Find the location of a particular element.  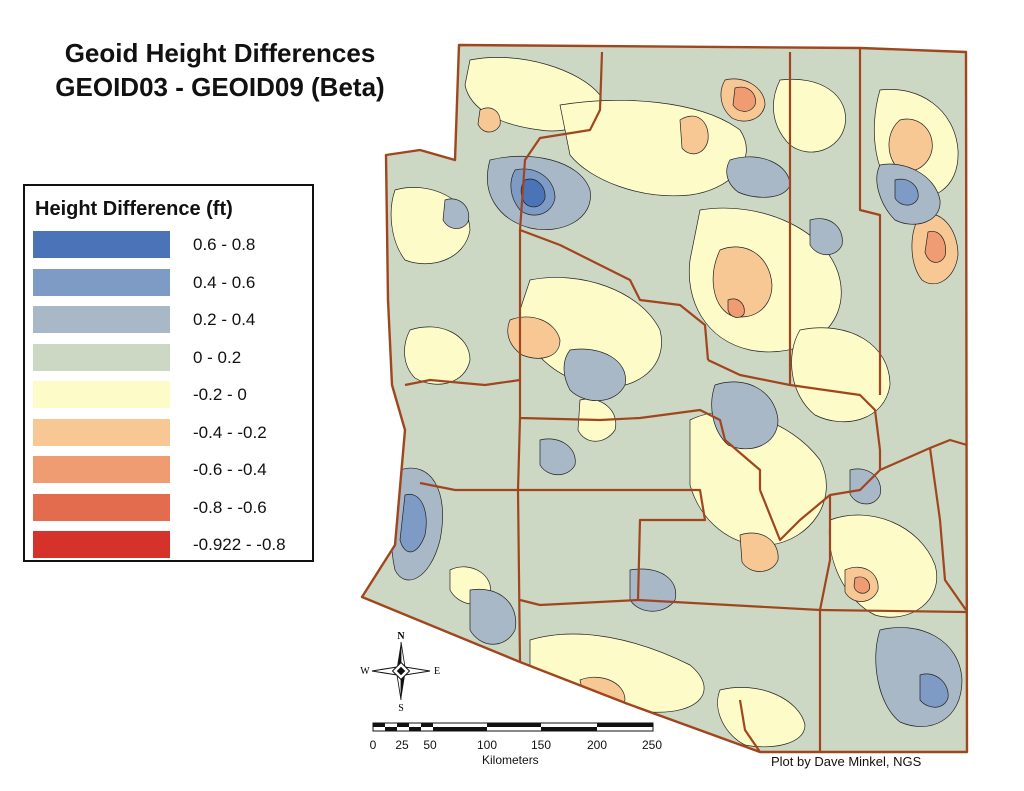

legend-label: 0 - 0.2 is located at coordinates (217, 357).